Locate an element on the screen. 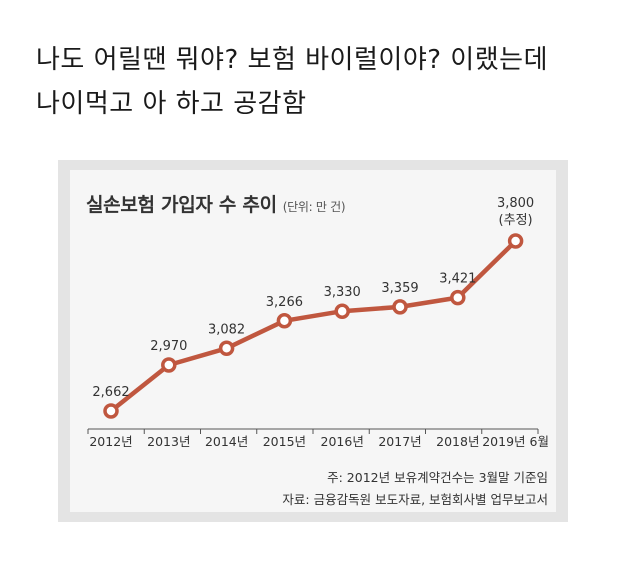  x-tick-label: 2015년 is located at coordinates (284, 441).